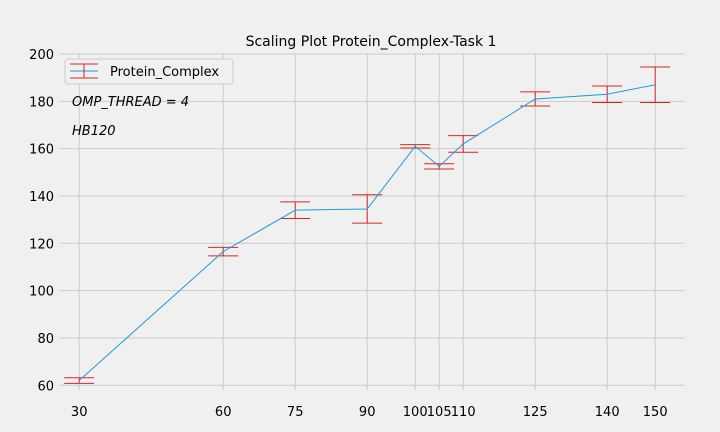 The height and width of the screenshot is (432, 720). I want to click on annotation-omp-thread: OMP_THREAD = 4, so click(130, 102).